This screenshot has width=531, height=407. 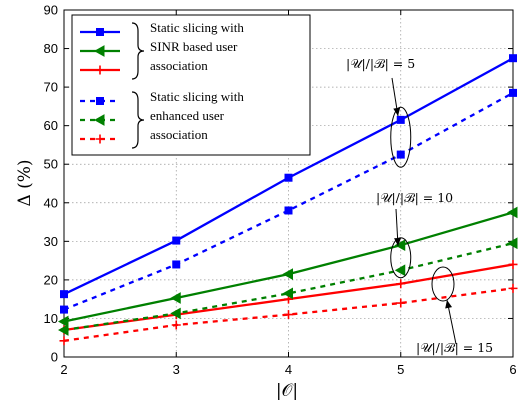 What do you see at coordinates (51, 48) in the screenshot?
I see `y-tick-label: 80` at bounding box center [51, 48].